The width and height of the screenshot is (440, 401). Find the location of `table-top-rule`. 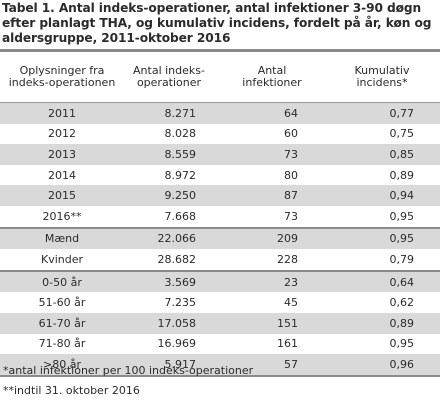

table-top-rule is located at coordinates (220, 50).